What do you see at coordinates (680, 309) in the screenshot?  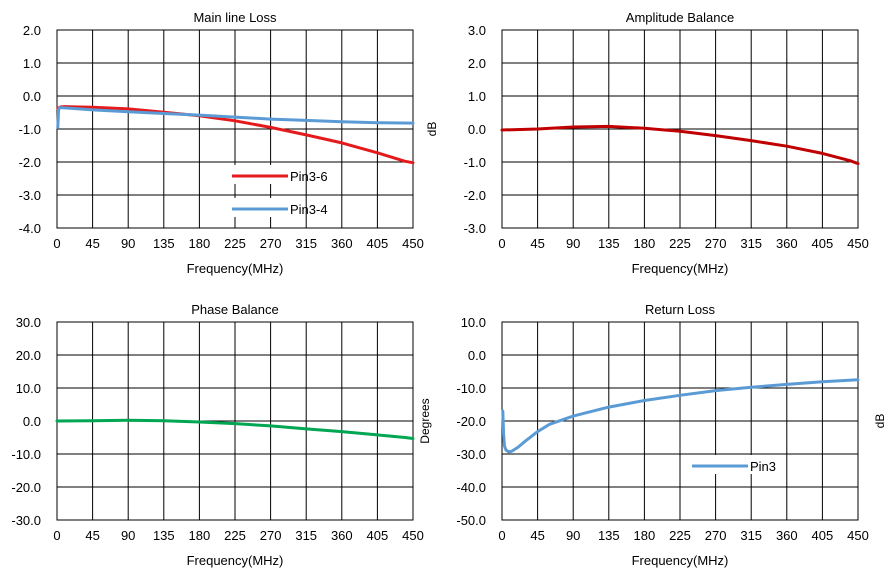 I see `chart-title: Return Loss` at bounding box center [680, 309].